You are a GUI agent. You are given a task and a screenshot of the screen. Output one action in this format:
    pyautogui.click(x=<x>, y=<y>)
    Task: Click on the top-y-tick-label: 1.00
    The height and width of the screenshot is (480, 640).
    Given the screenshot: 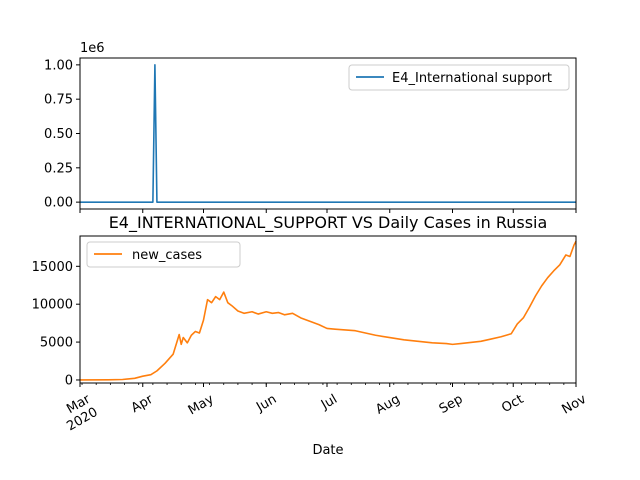 What is the action you would take?
    pyautogui.click(x=58, y=65)
    